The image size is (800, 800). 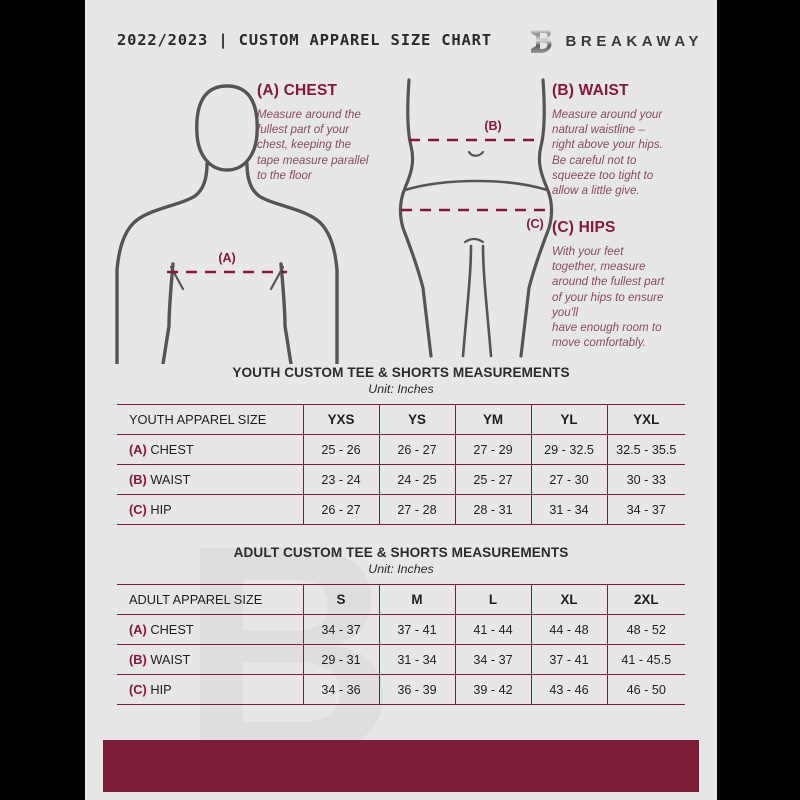 I want to click on youth-row-label-waist: (B) WAIST, so click(x=210, y=479).